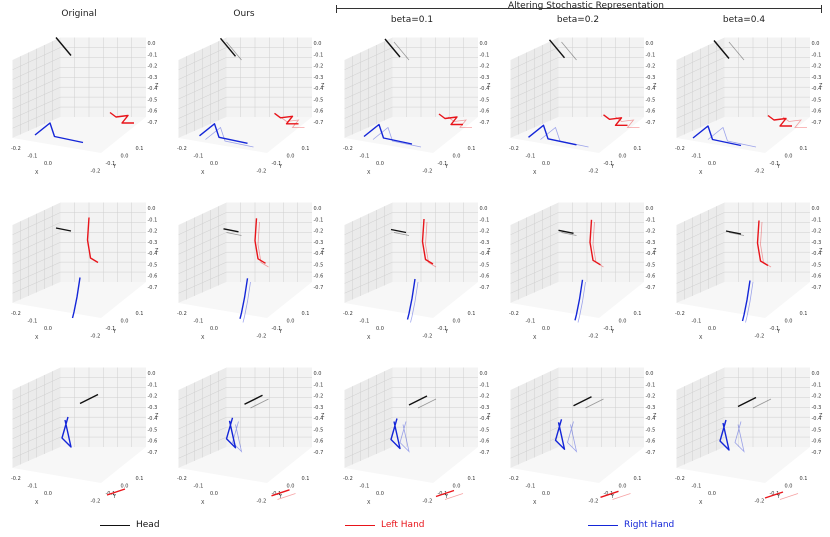 Image resolution: width=830 pixels, height=537 pixels. What do you see at coordinates (649, 525) in the screenshot?
I see `legend-right-hand-label: Right Hand` at bounding box center [649, 525].